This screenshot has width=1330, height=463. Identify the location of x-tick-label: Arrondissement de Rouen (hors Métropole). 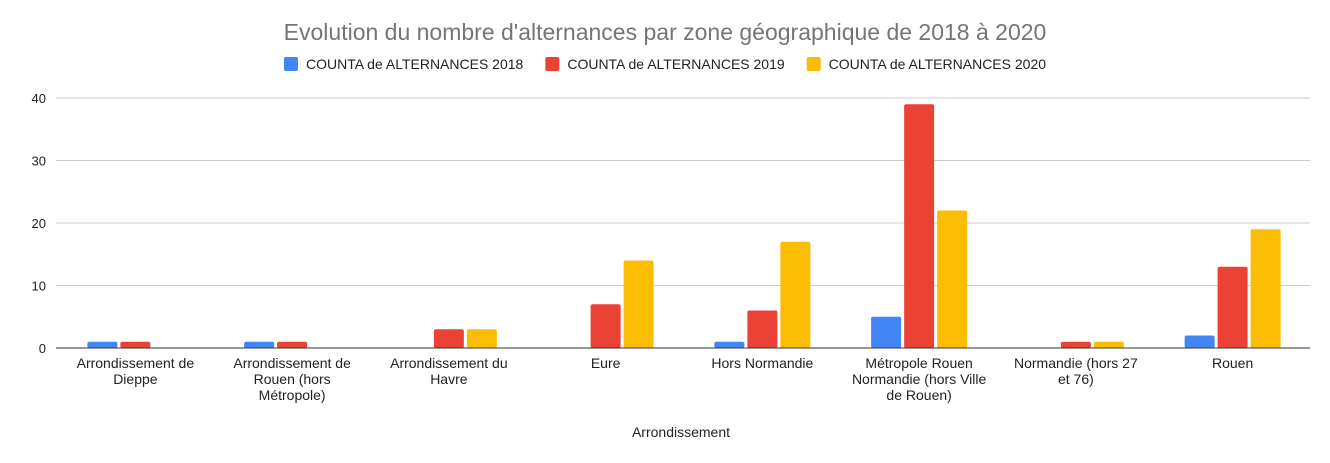
(292, 379).